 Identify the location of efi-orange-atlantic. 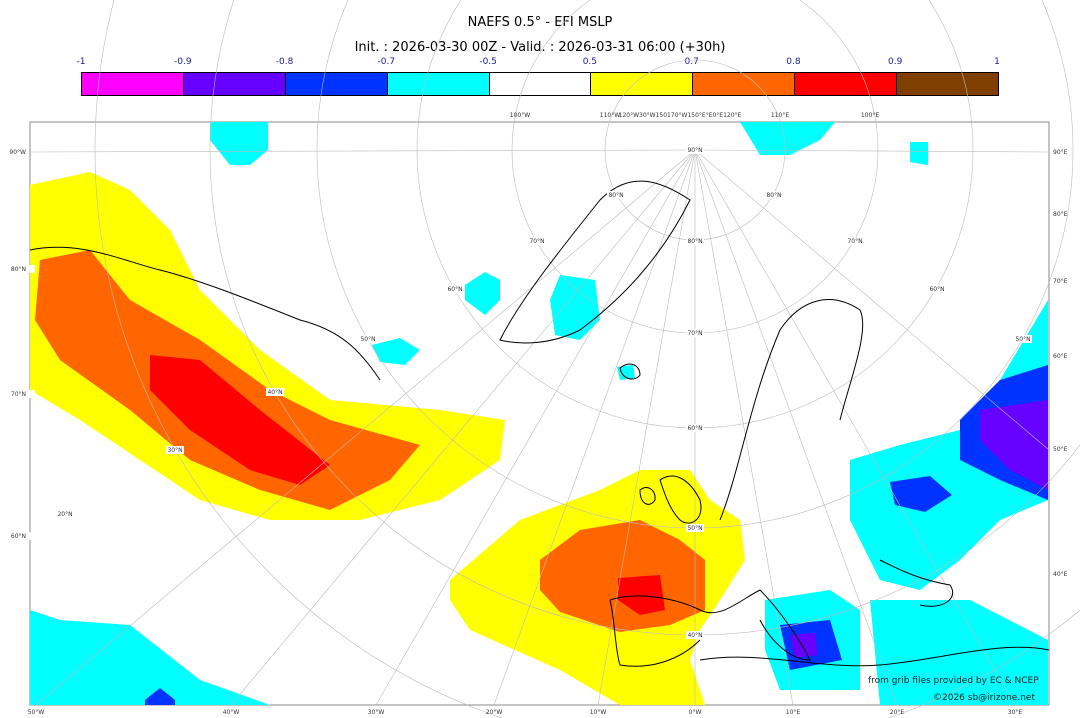
(227, 380).